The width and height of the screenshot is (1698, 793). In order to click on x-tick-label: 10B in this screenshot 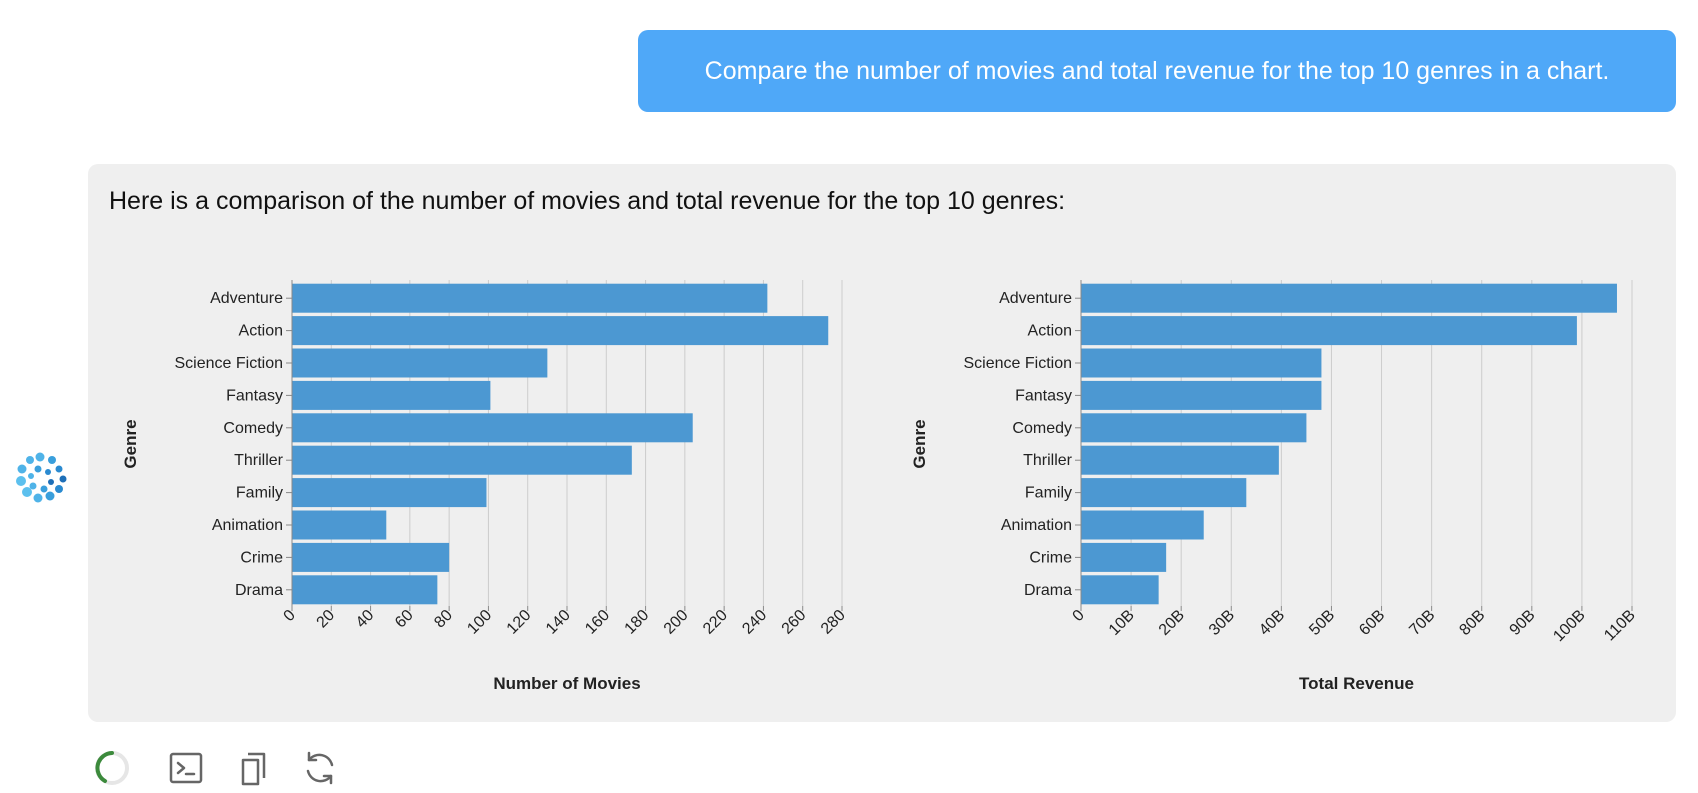, I will do `click(1122, 623)`.